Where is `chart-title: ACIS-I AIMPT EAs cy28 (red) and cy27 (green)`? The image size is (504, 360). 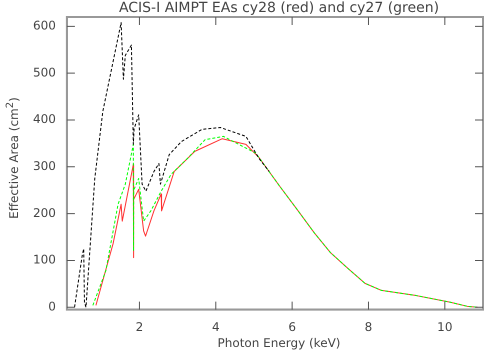 chart-title: ACIS-I AIMPT EAs cy28 (red) and cy27 (green) is located at coordinates (279, 8).